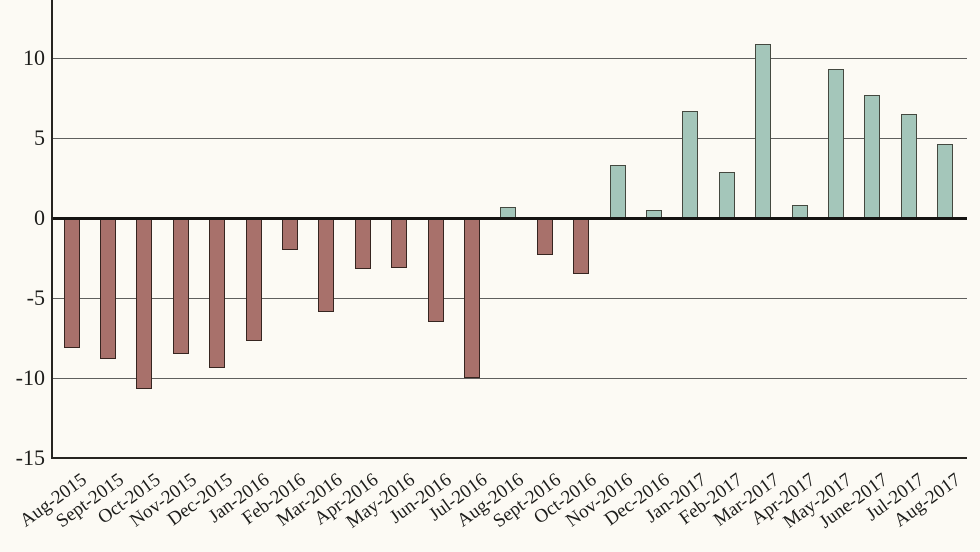  Describe the element at coordinates (326, 265) in the screenshot. I see `bar-mar-2016` at that location.